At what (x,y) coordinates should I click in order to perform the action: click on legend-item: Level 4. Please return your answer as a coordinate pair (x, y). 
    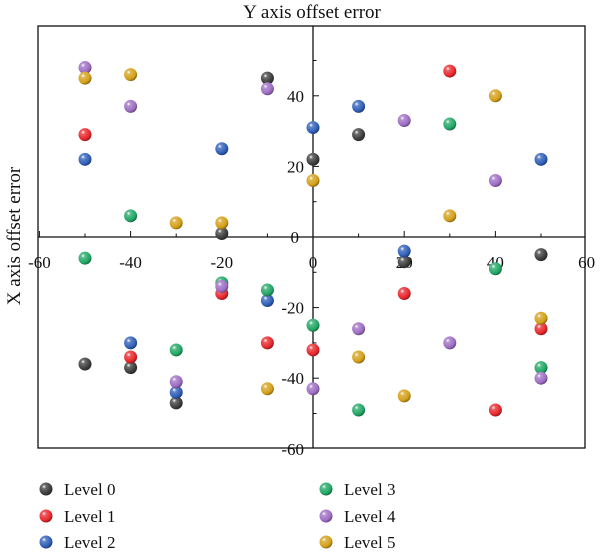
    Looking at the image, I should click on (357, 516).